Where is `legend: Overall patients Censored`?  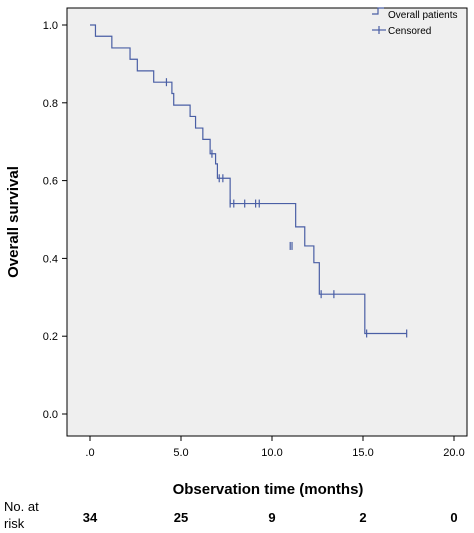
legend: Overall patients Censored is located at coordinates (414, 22).